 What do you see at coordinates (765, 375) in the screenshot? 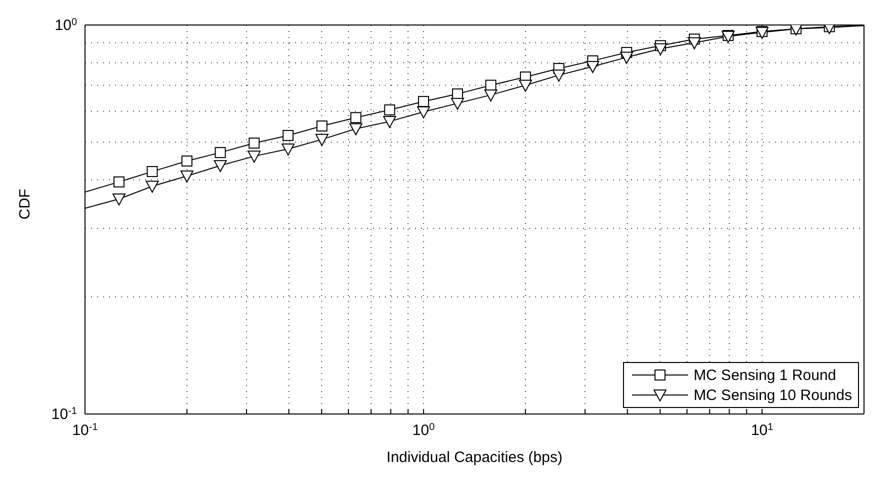
I see `legend-label: MC Sensing 1 Round` at bounding box center [765, 375].